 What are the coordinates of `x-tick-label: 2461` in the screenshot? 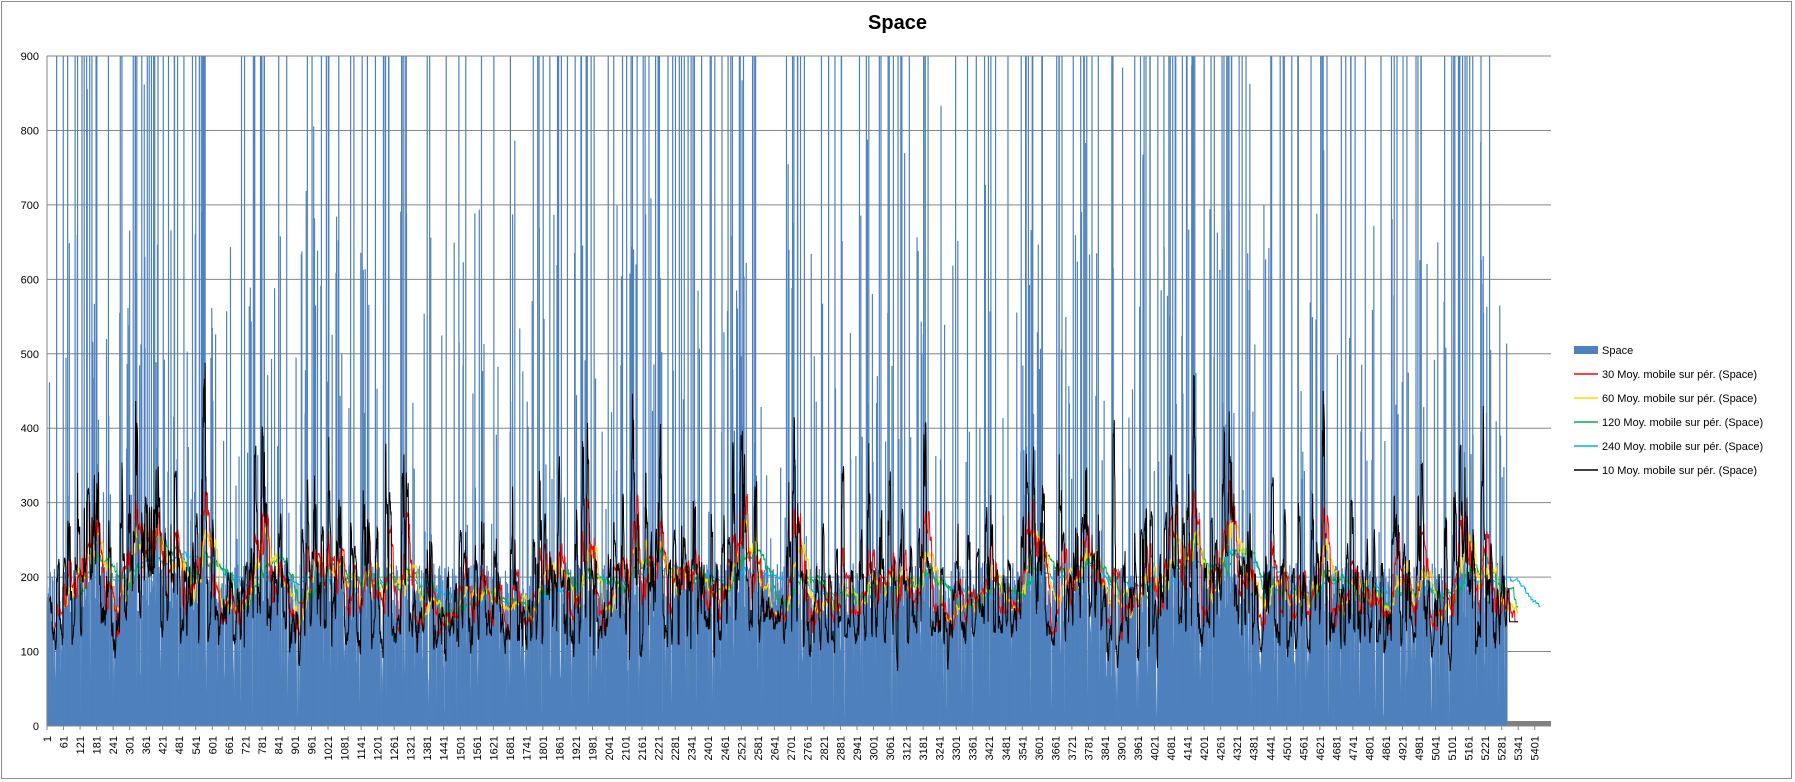 It's located at (726, 748).